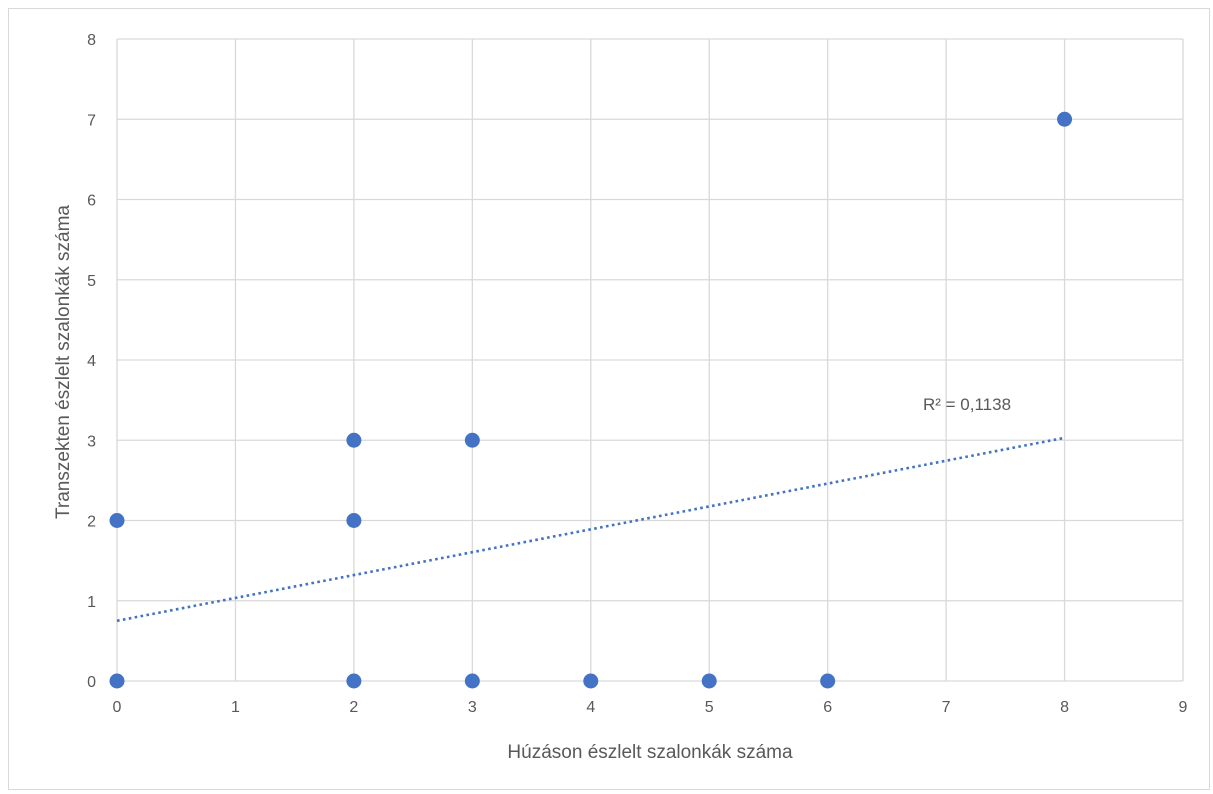  What do you see at coordinates (709, 707) in the screenshot?
I see `x-tick-label: 5` at bounding box center [709, 707].